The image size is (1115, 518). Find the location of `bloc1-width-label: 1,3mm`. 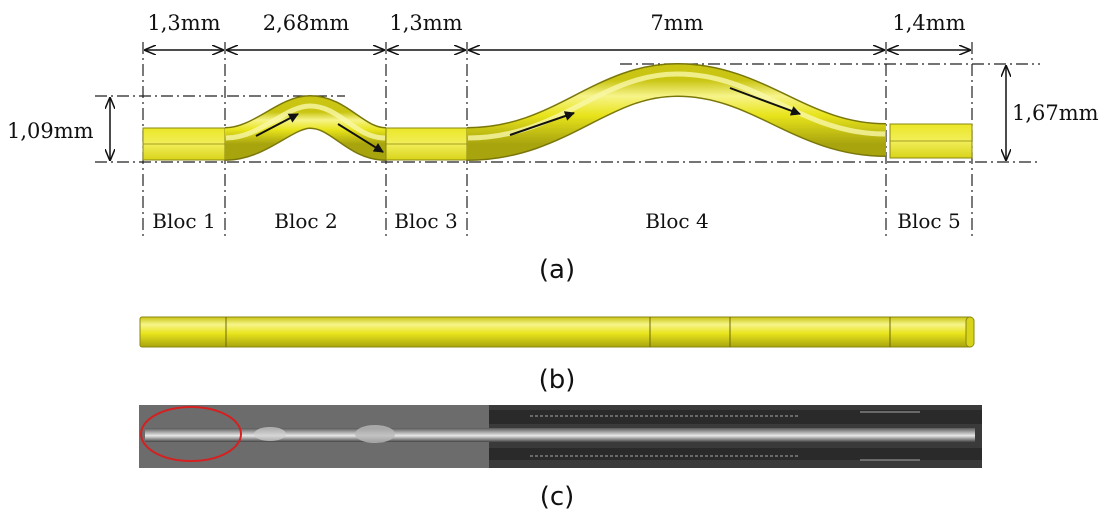

bloc1-width-label: 1,3mm is located at coordinates (183, 23).